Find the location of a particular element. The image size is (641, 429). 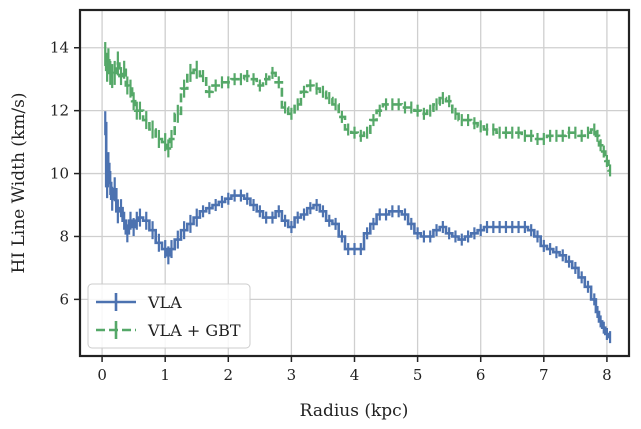

legend: VLA VLA + GBT is located at coordinates (169, 316).